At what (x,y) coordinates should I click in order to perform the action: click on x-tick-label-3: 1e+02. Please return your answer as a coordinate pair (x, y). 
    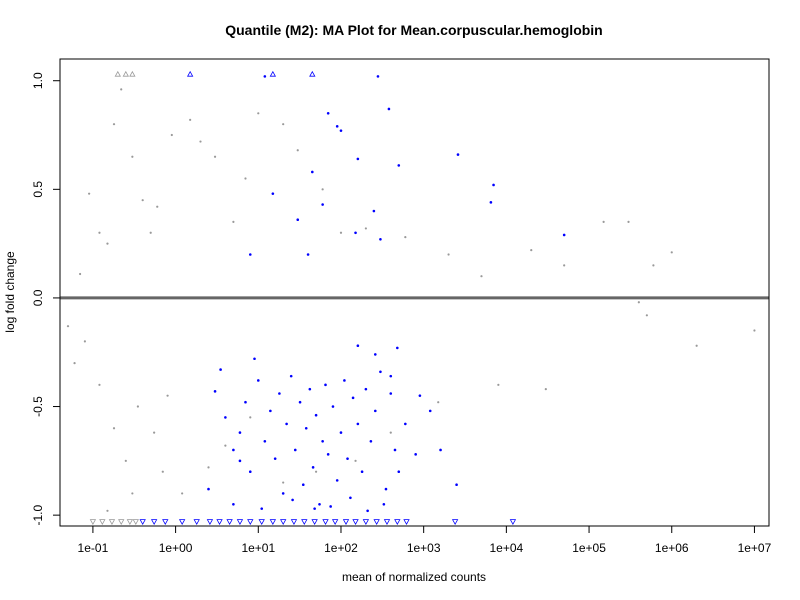
    Looking at the image, I should click on (341, 548).